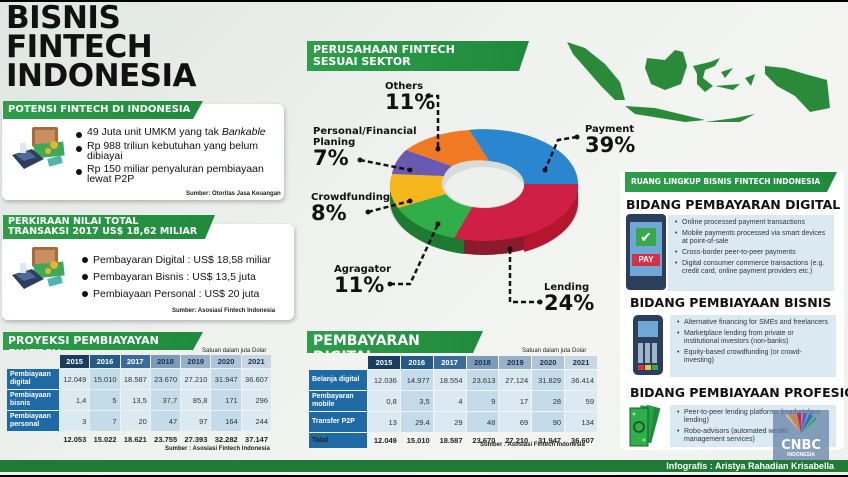  I want to click on pie-label-name: Crowdfunding, so click(350, 197).